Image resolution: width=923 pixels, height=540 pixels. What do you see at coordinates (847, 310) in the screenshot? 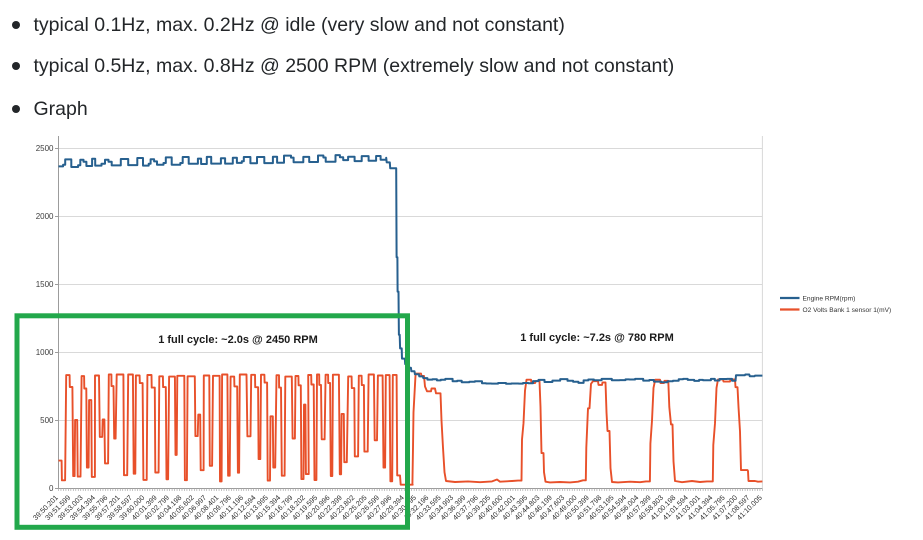
I see `svg-text: O2 Volts Bank 1 sensor 1(mV)` at bounding box center [847, 310].